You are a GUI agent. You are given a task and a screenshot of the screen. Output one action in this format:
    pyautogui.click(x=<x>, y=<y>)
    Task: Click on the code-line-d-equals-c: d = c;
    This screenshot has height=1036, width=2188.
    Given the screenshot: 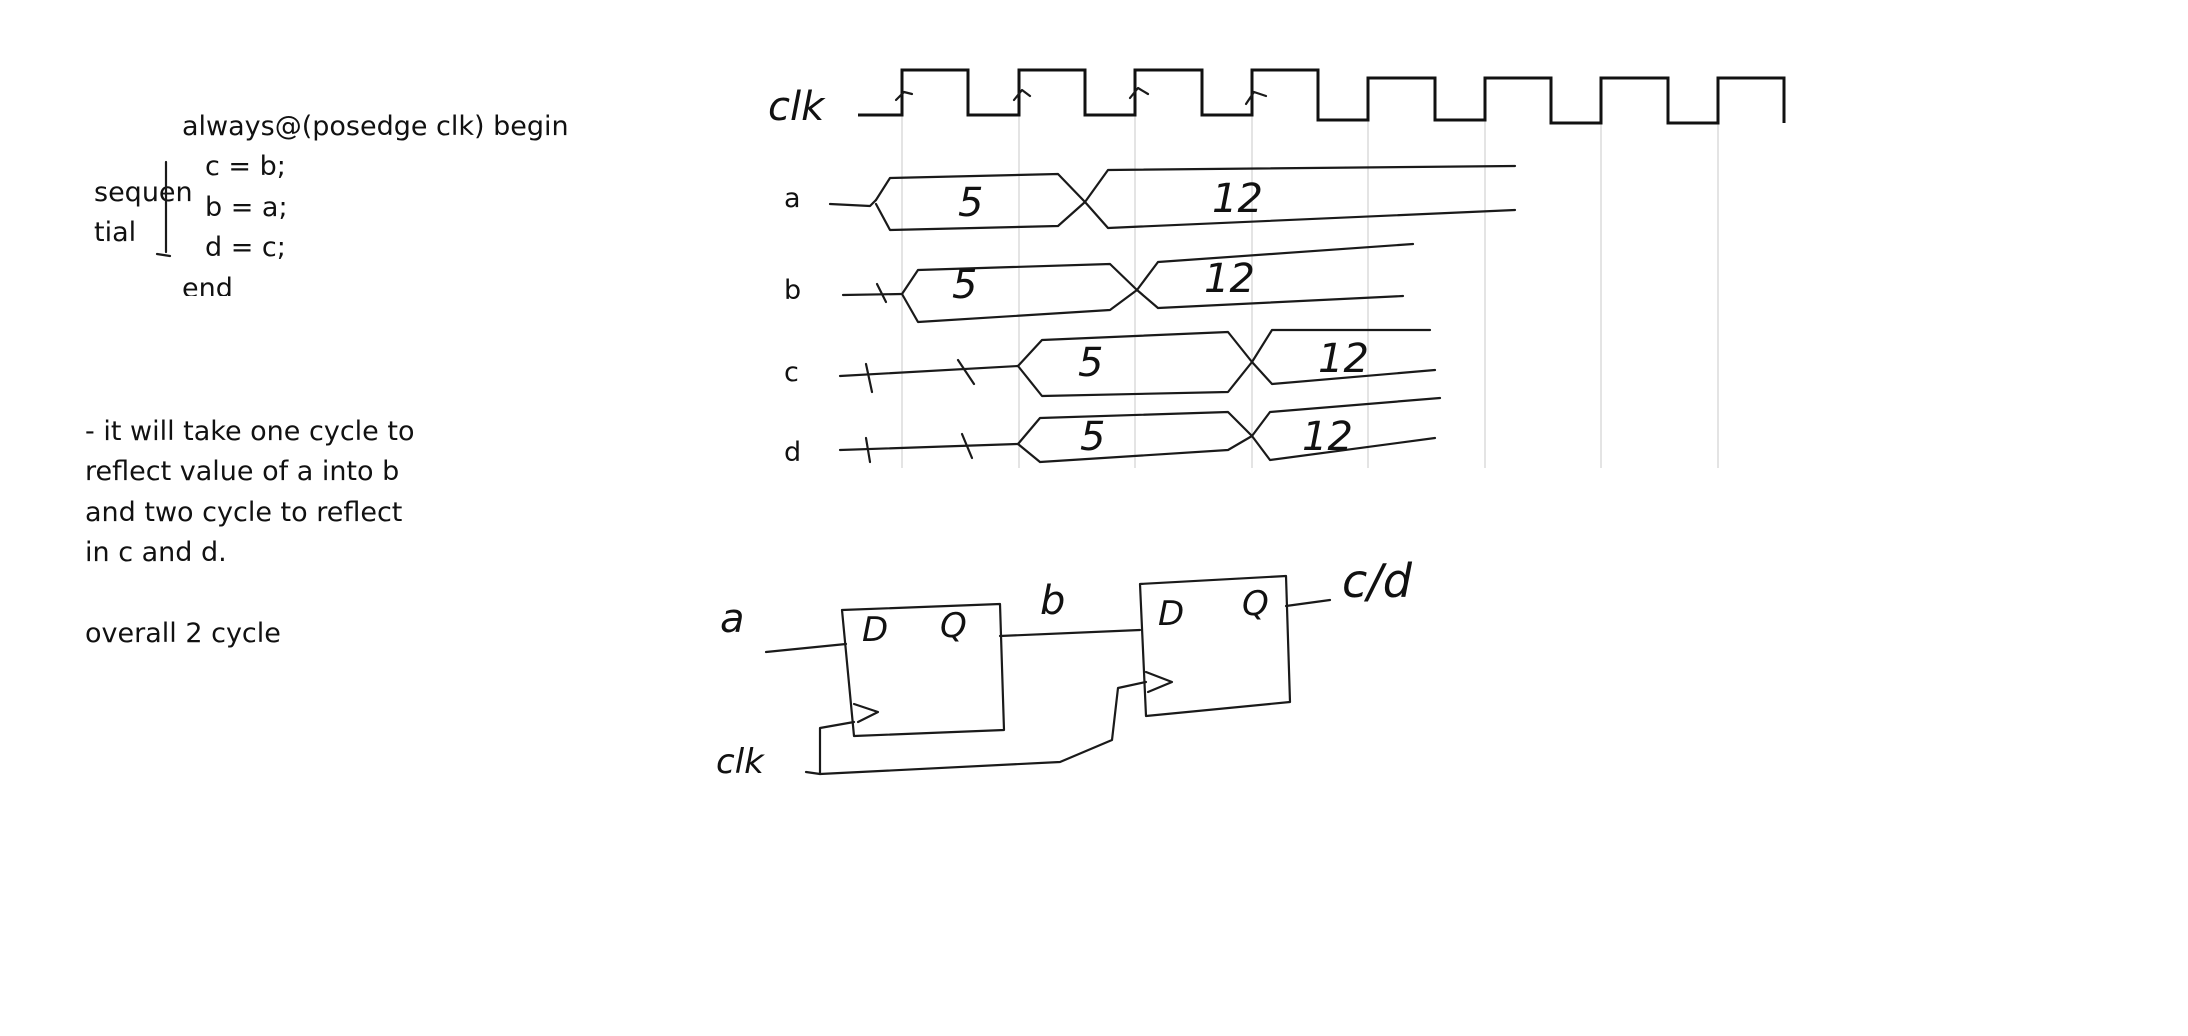 What is the action you would take?
    pyautogui.click(x=245, y=247)
    